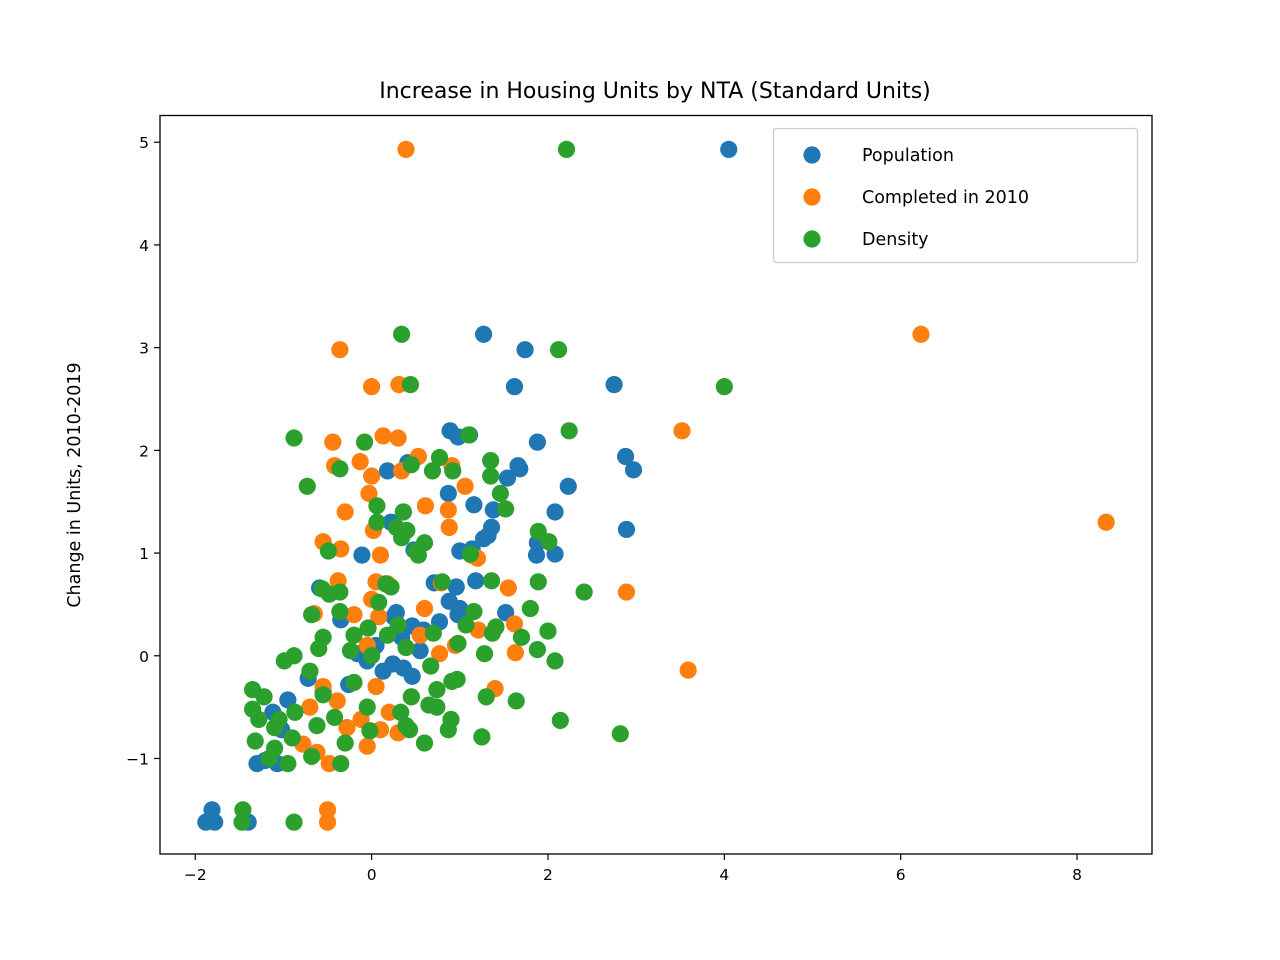 The width and height of the screenshot is (1280, 960). I want to click on legend: Population Completed in 2010 Density, so click(955, 195).